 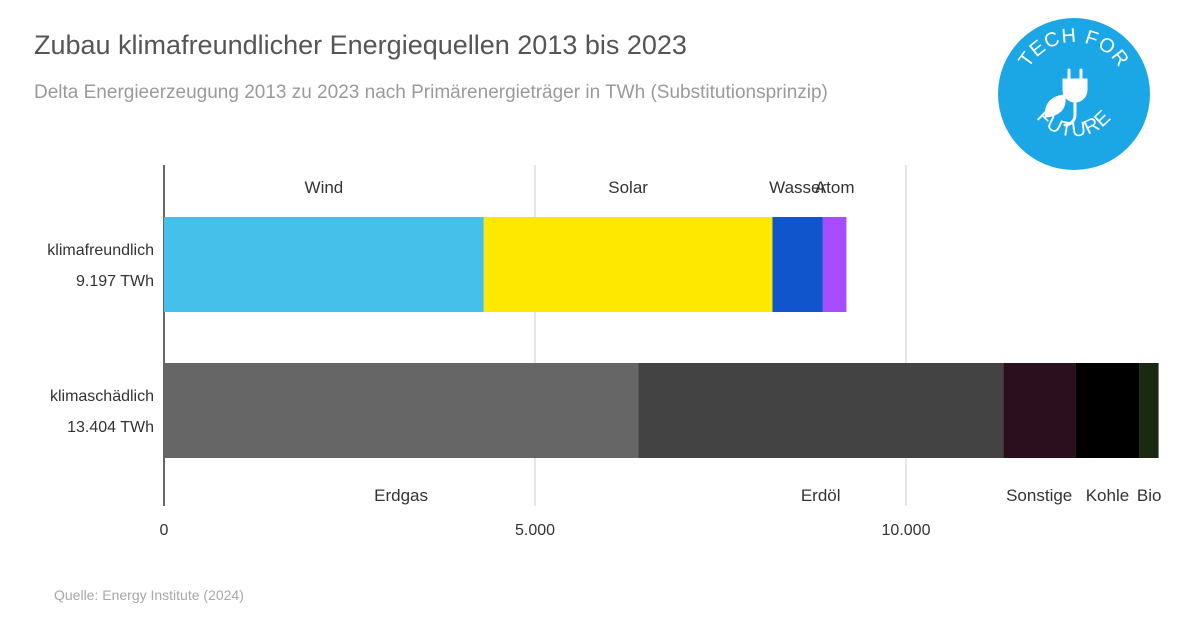 What do you see at coordinates (906, 530) in the screenshot?
I see `x-tick-label: 10.000` at bounding box center [906, 530].